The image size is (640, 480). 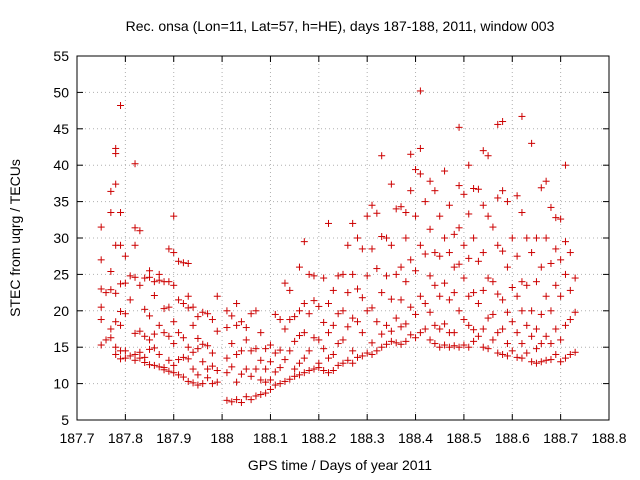 I want to click on x-tick-label: 188.1, so click(x=270, y=438).